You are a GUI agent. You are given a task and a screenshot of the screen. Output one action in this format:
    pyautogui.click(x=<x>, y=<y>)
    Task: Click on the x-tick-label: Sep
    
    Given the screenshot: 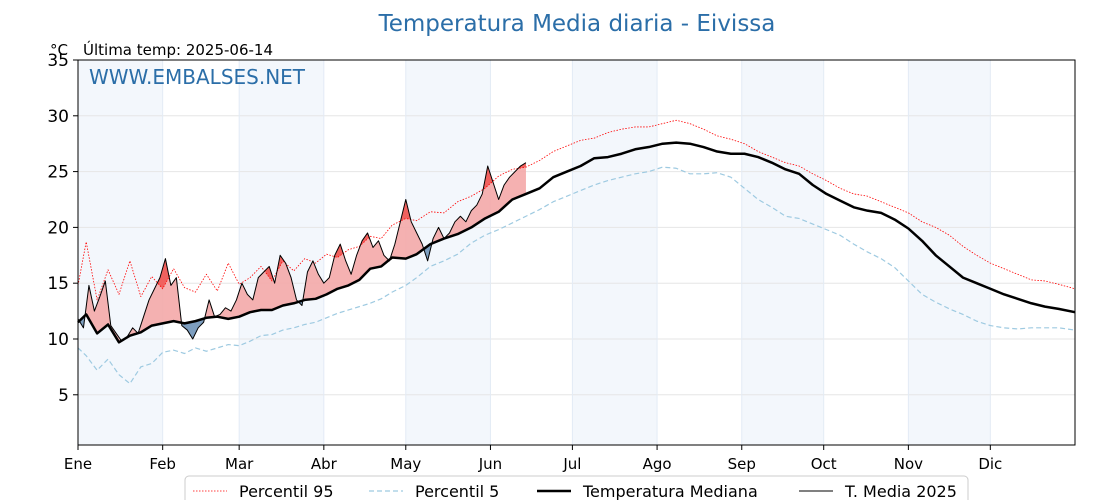 What is the action you would take?
    pyautogui.click(x=742, y=464)
    